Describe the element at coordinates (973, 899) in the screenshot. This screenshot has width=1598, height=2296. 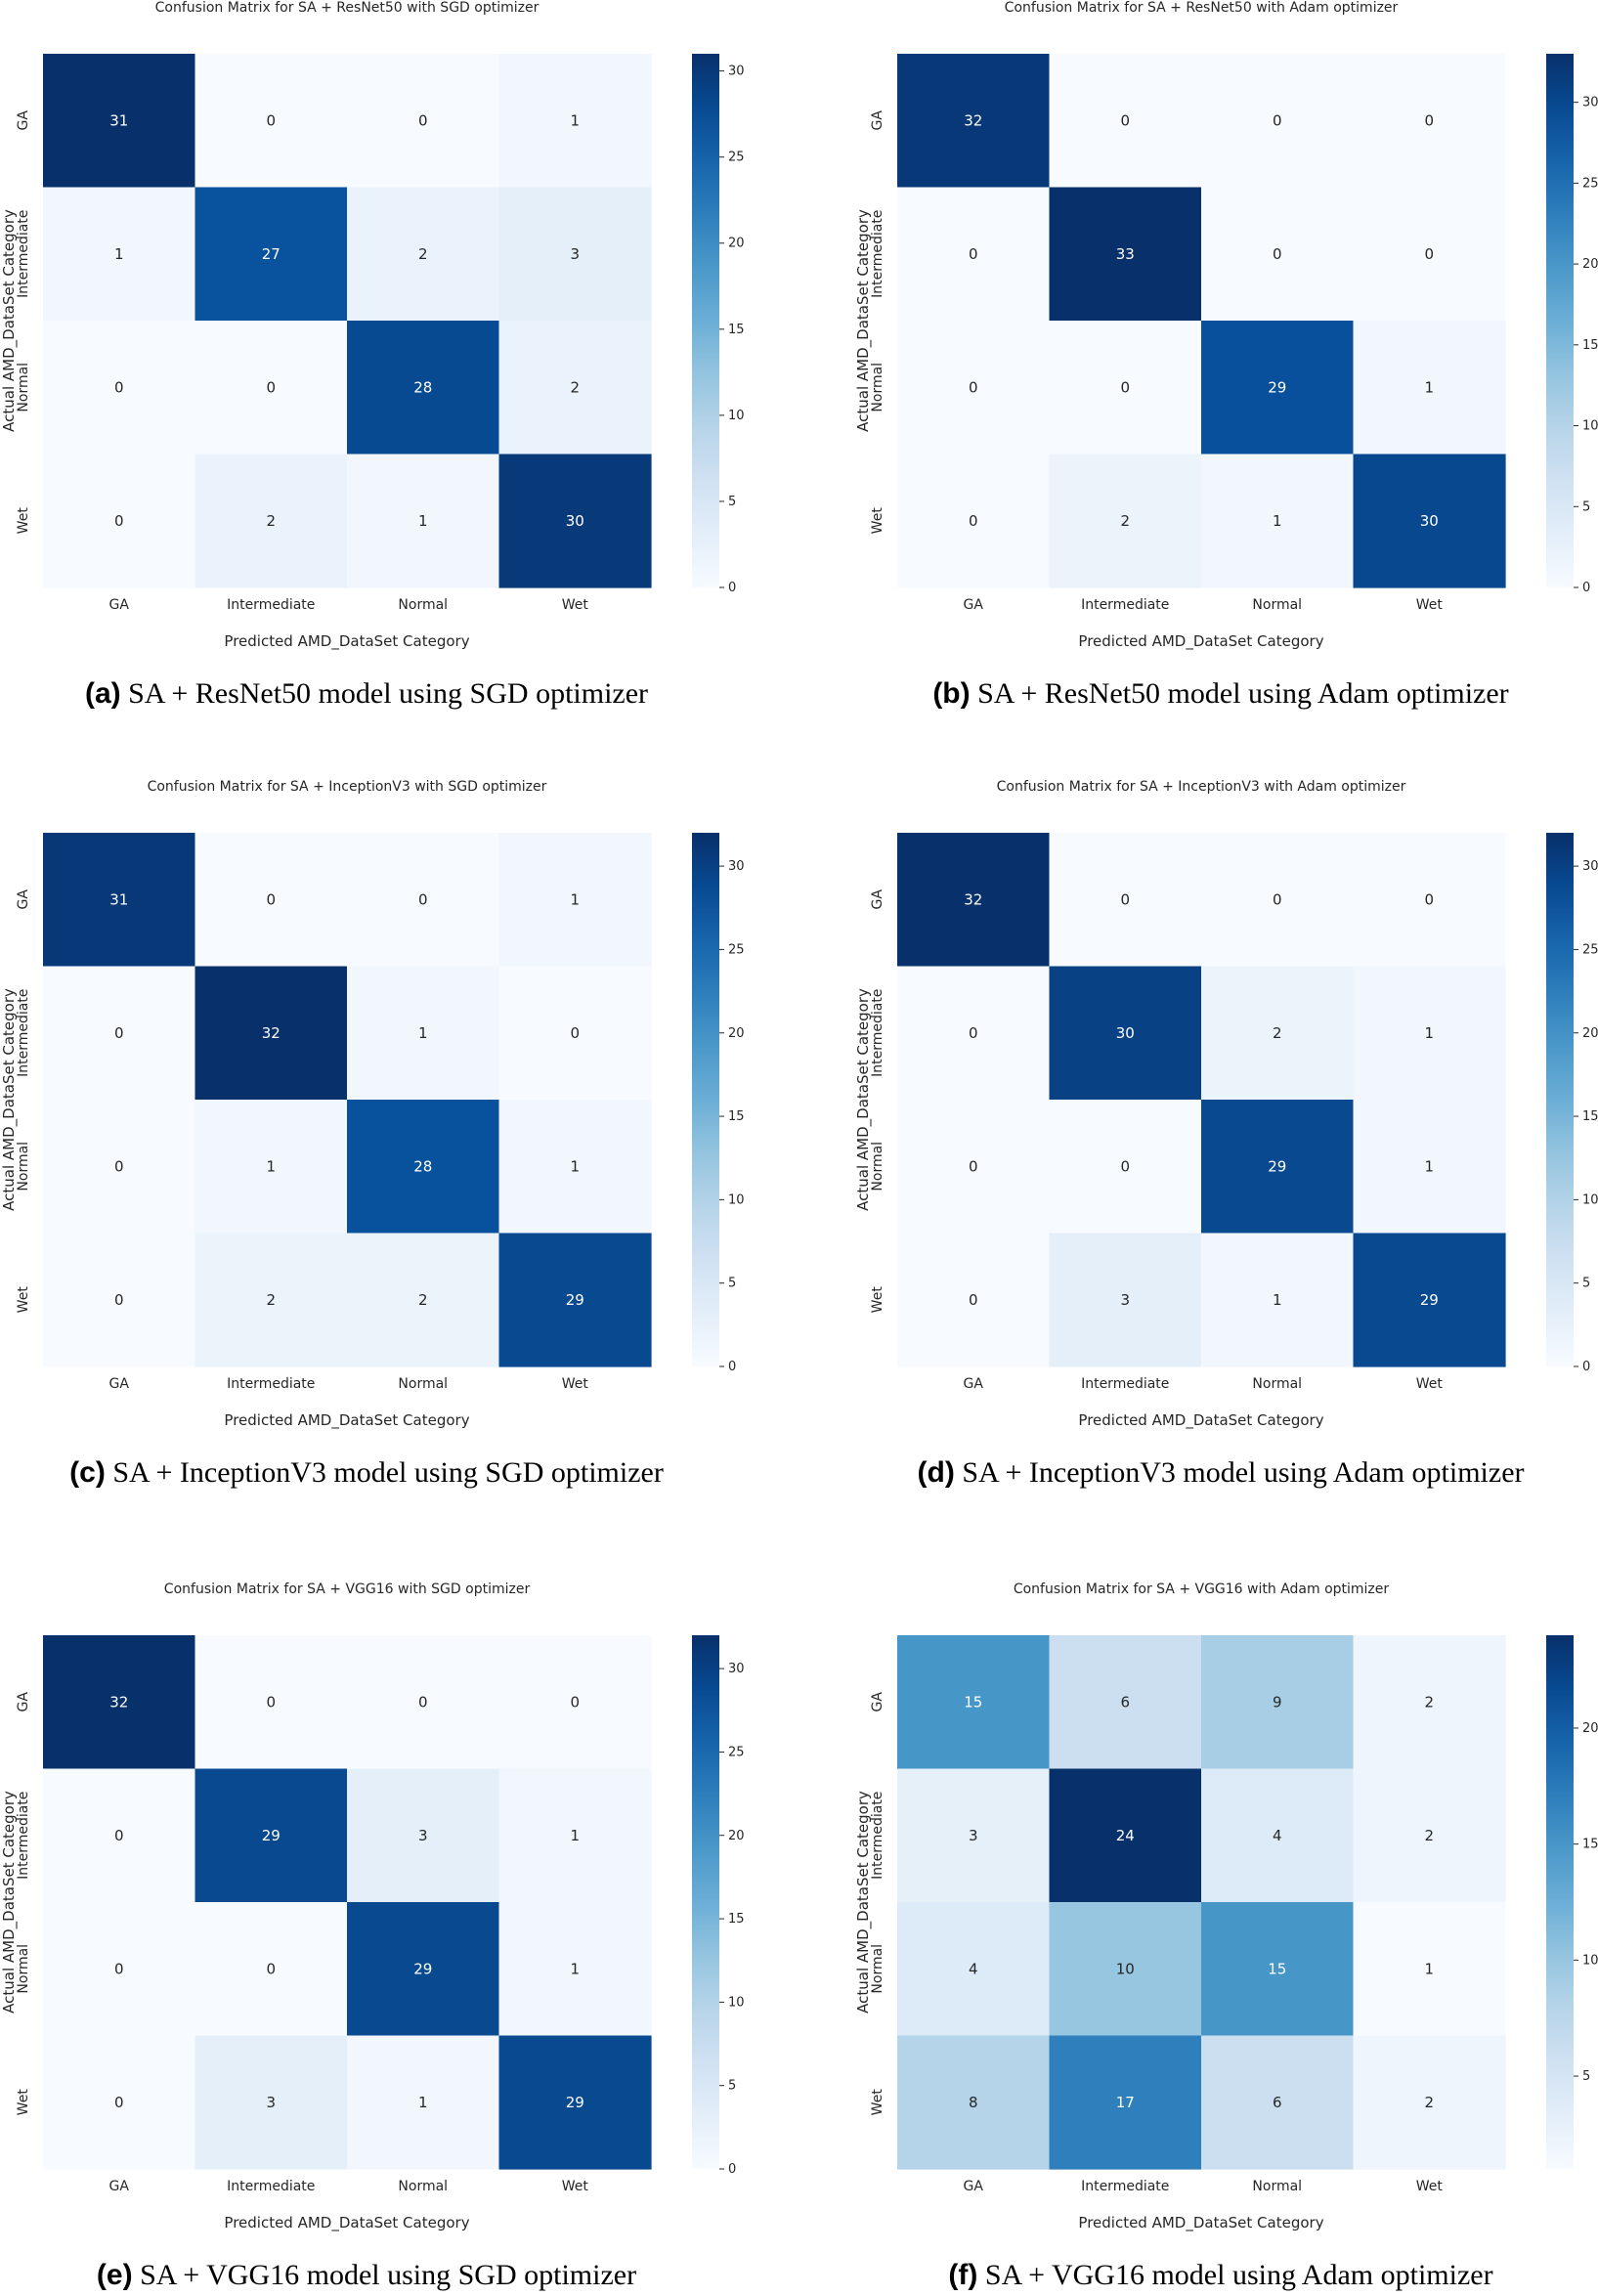
I see `cell-value-label: 32` at that location.